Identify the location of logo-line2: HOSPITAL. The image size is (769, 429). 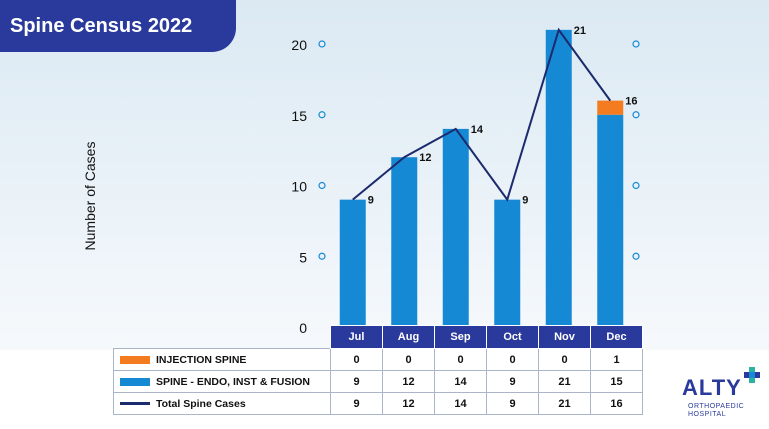
(707, 414).